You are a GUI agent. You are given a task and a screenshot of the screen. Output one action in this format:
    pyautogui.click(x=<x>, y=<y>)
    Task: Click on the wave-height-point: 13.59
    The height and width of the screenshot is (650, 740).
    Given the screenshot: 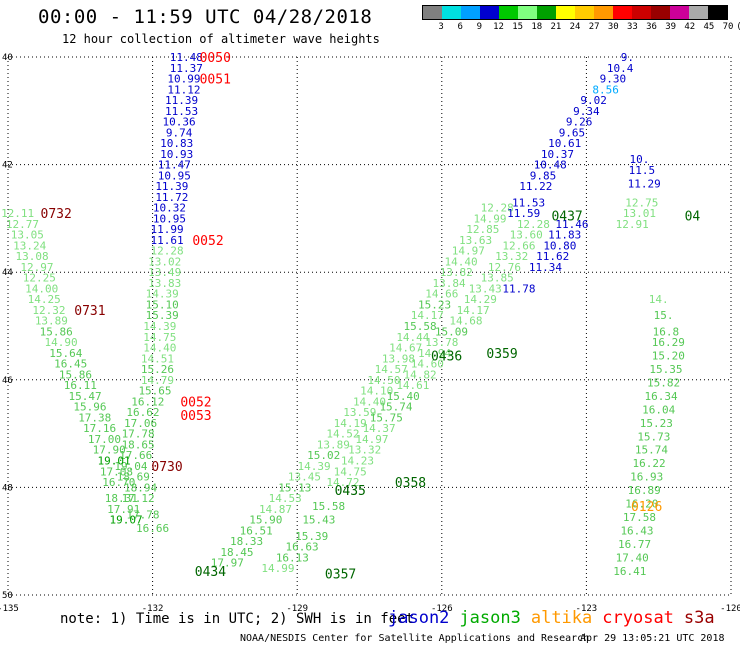 What is the action you would take?
    pyautogui.click(x=359, y=412)
    